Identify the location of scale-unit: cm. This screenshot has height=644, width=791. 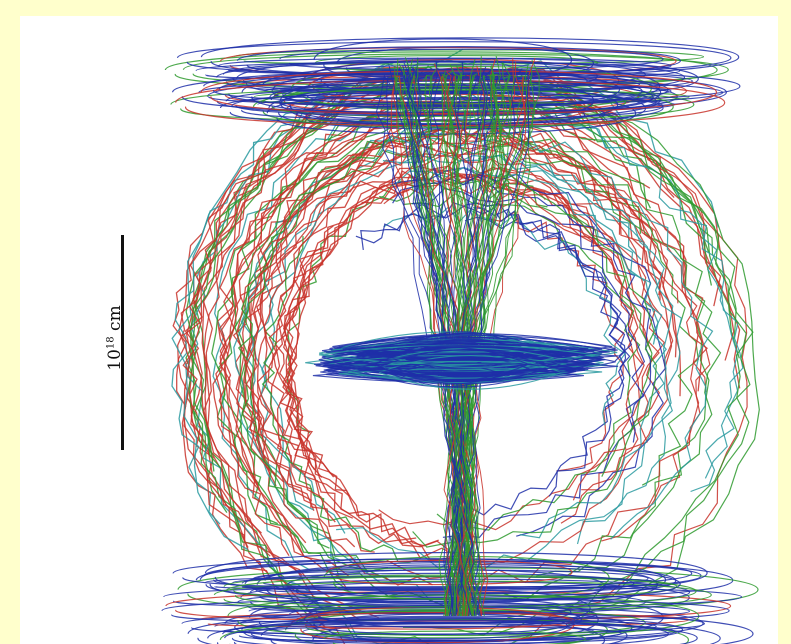
(115, 318).